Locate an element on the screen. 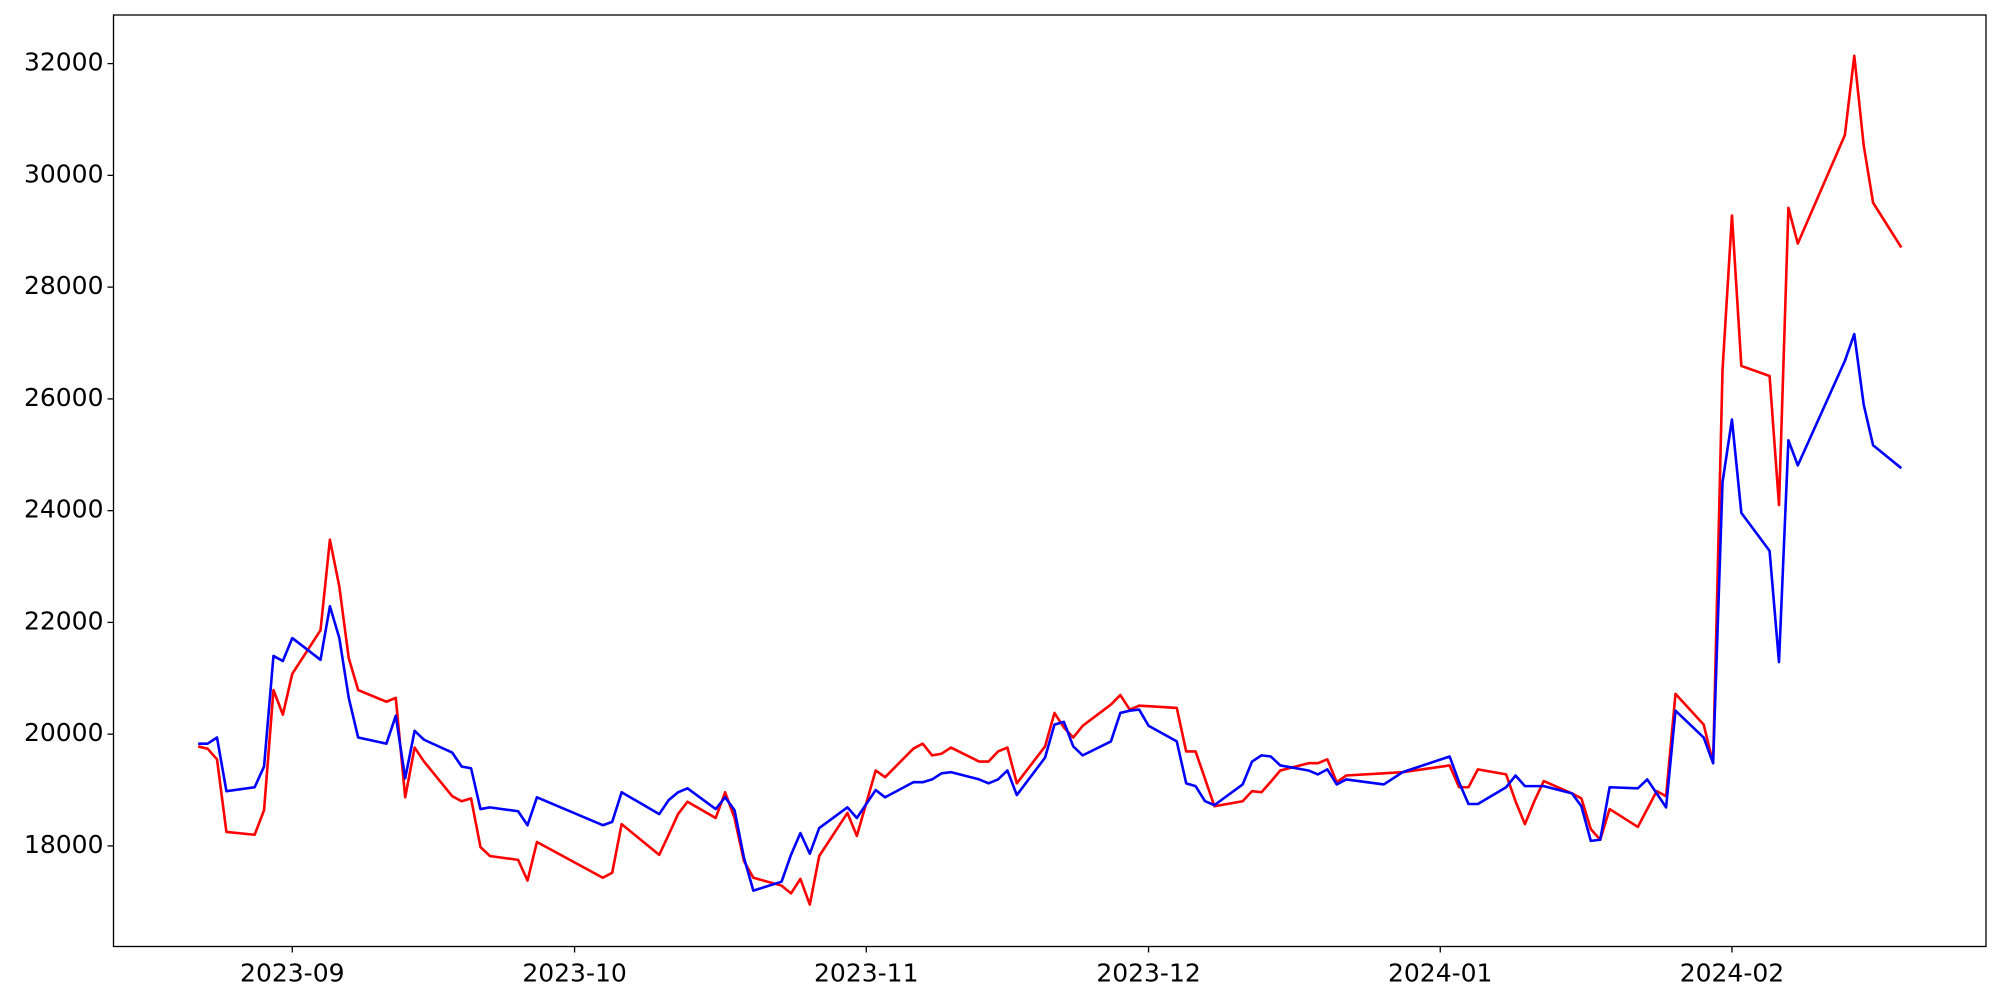 The height and width of the screenshot is (1000, 2000). y-tick-label: 32000 is located at coordinates (64, 62).